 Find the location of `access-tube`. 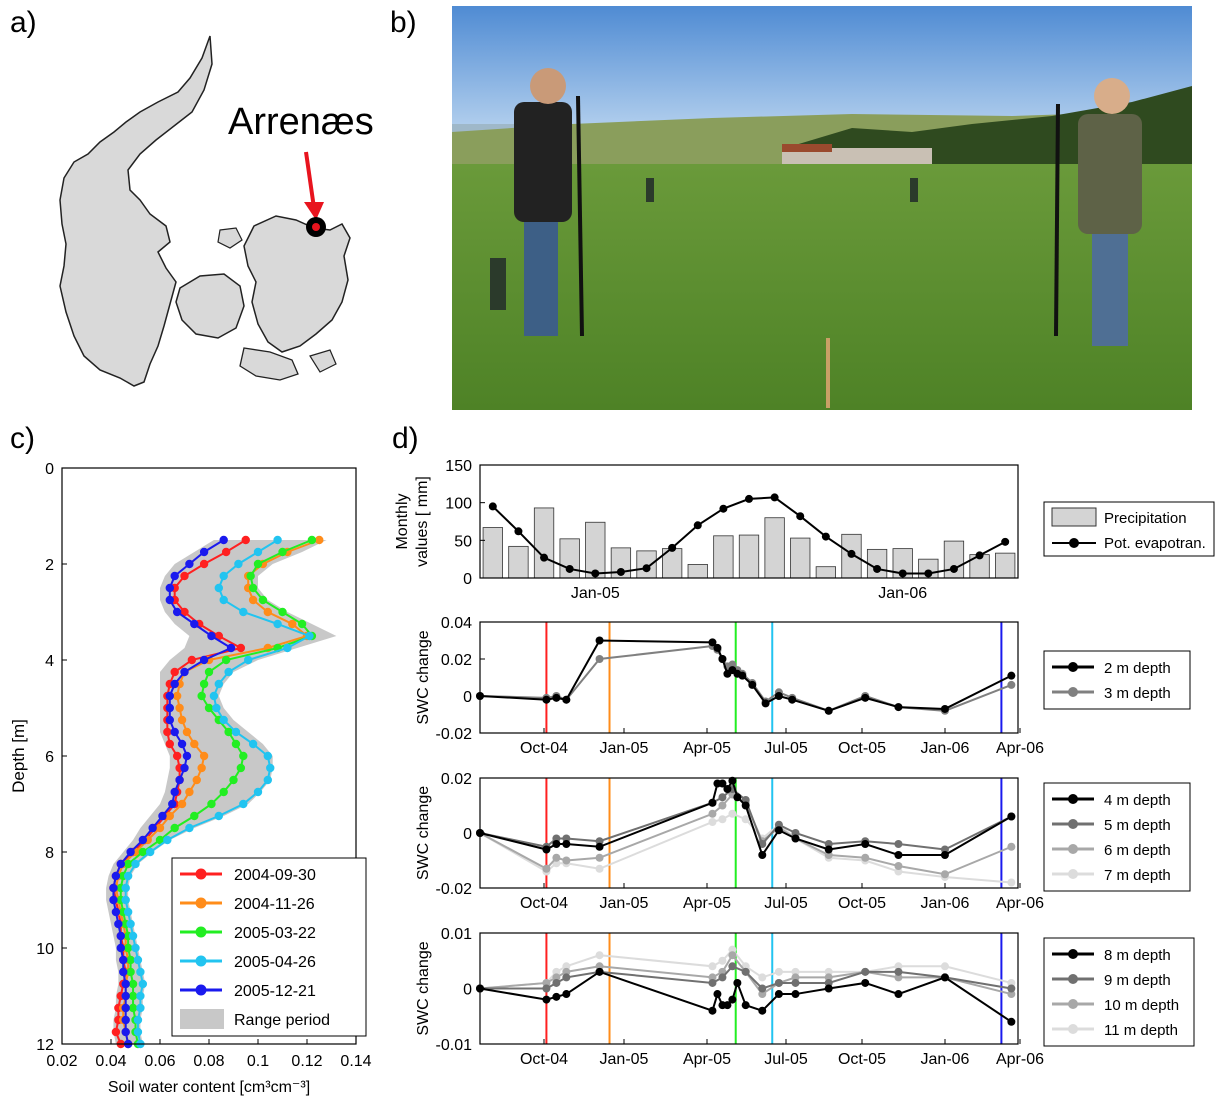

access-tube is located at coordinates (914, 190).